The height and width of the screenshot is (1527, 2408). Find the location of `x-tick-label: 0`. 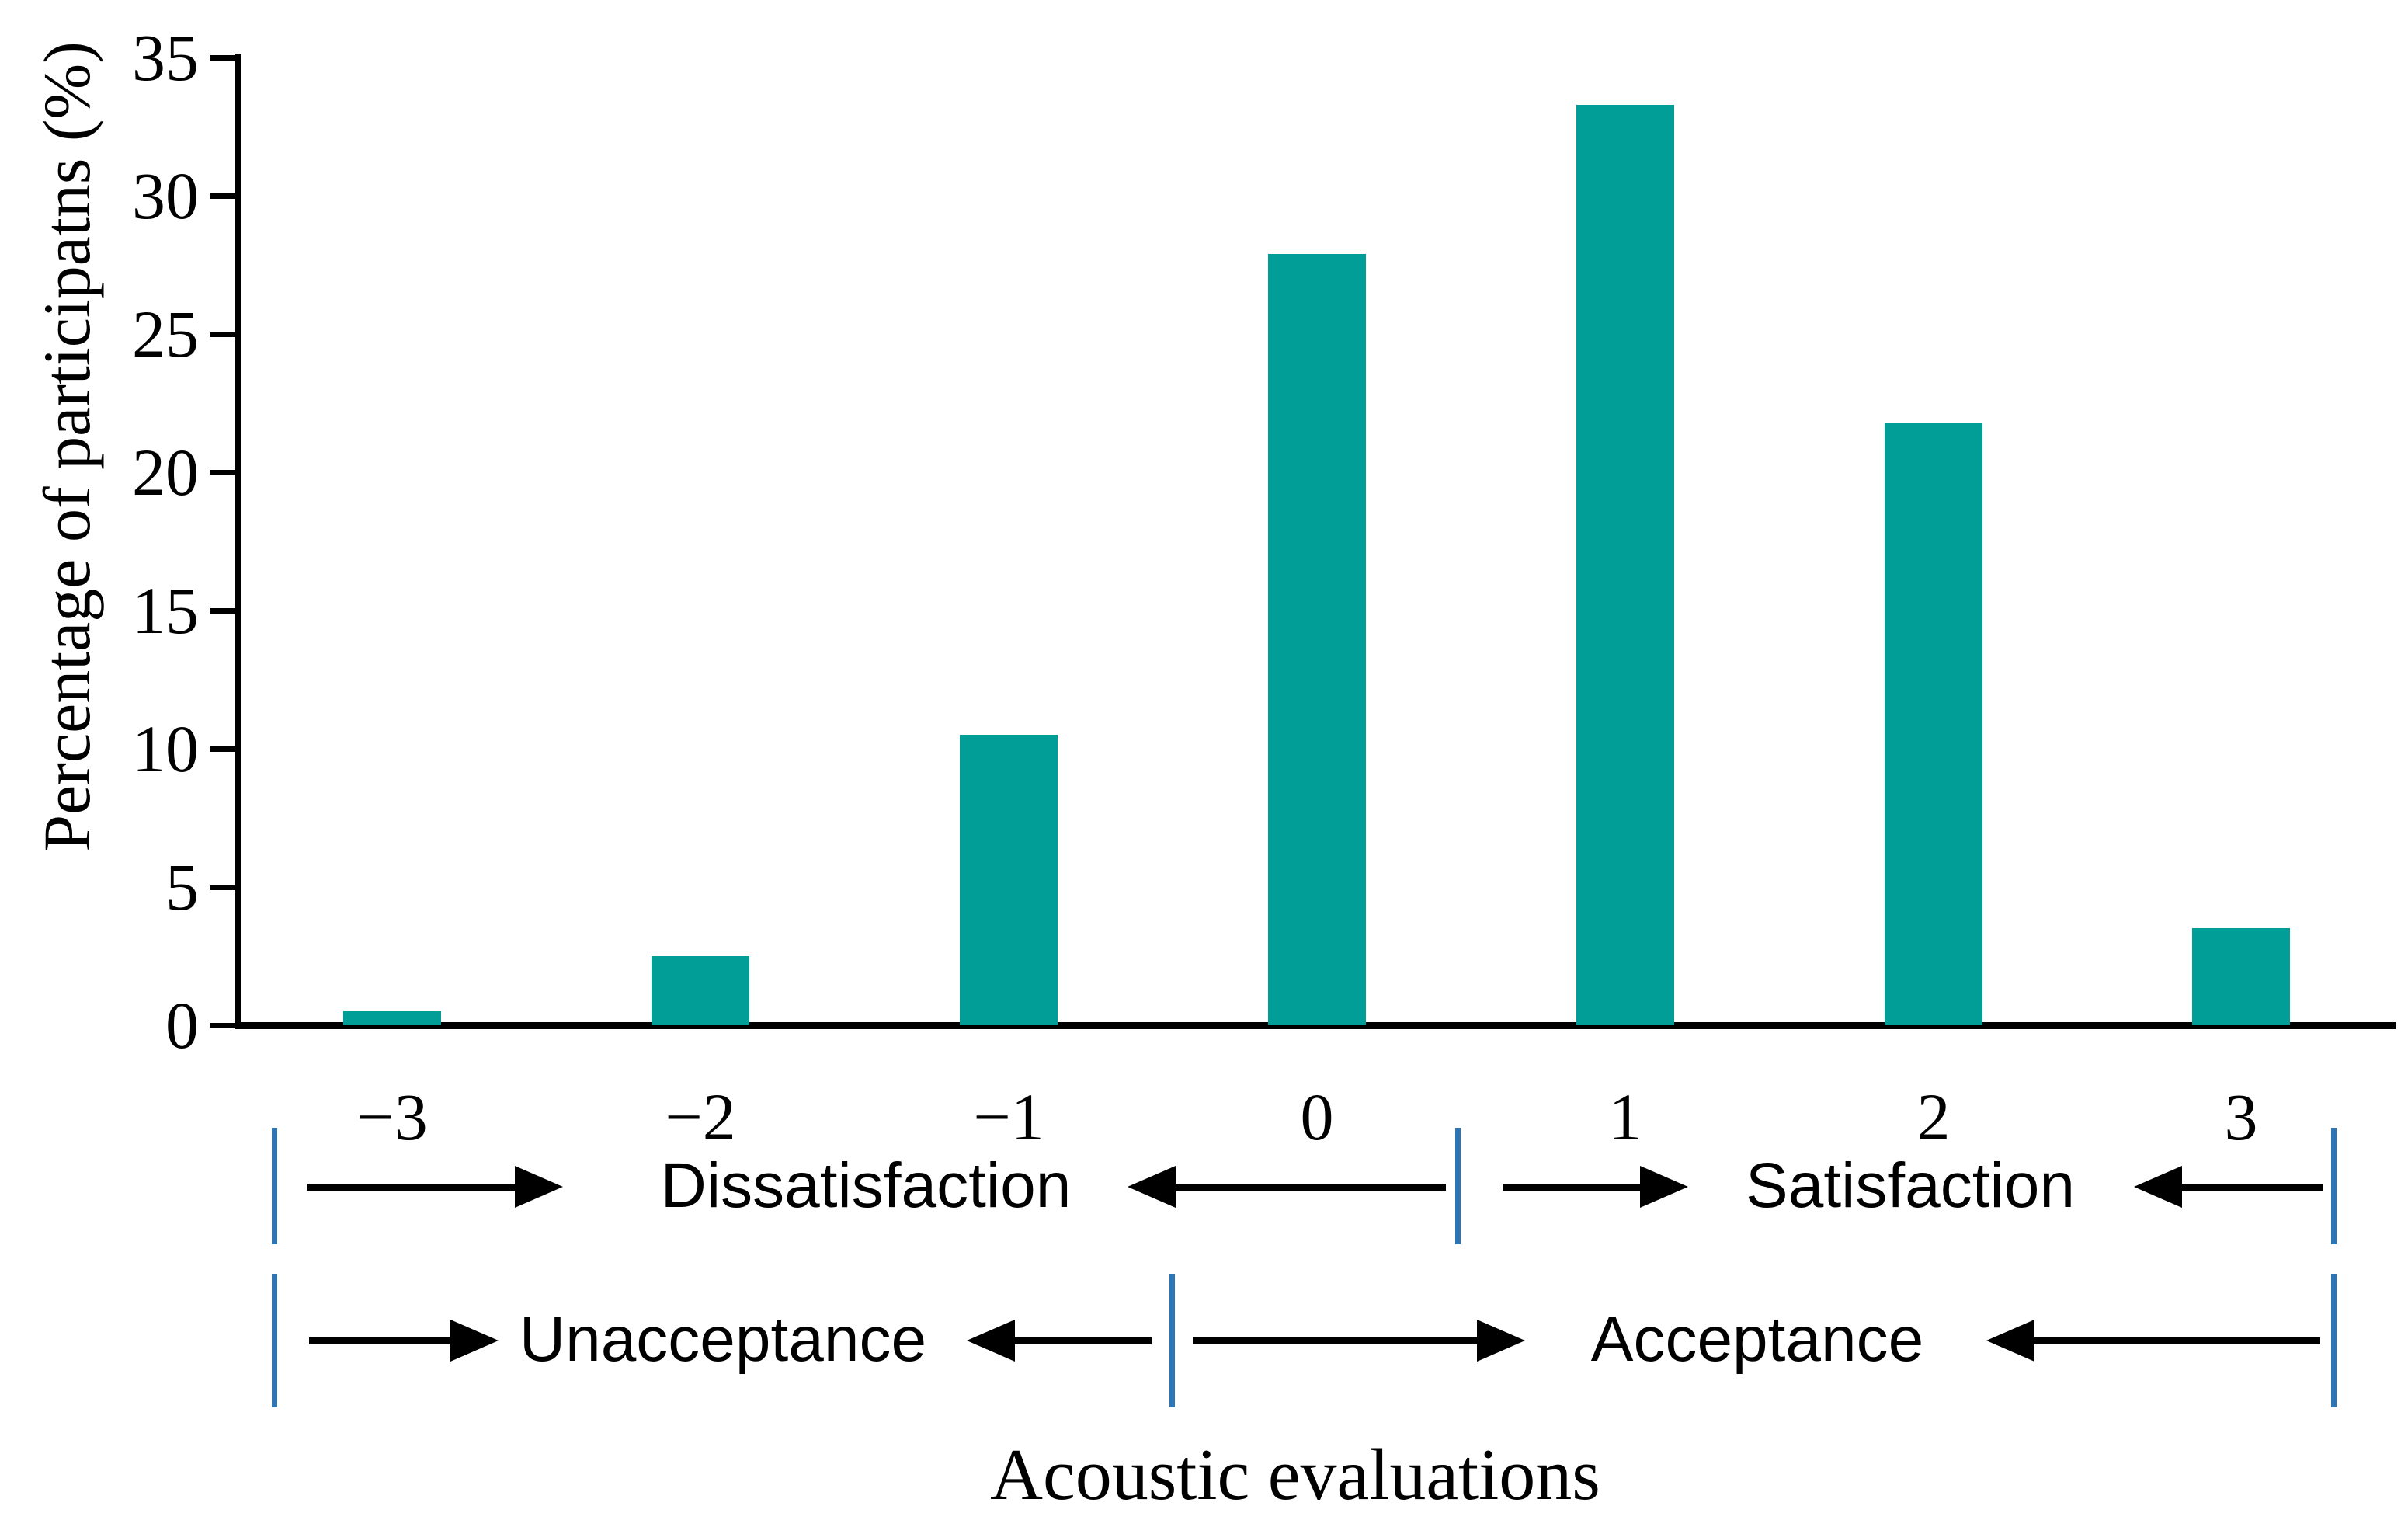

x-tick-label: 0 is located at coordinates (1317, 1117).